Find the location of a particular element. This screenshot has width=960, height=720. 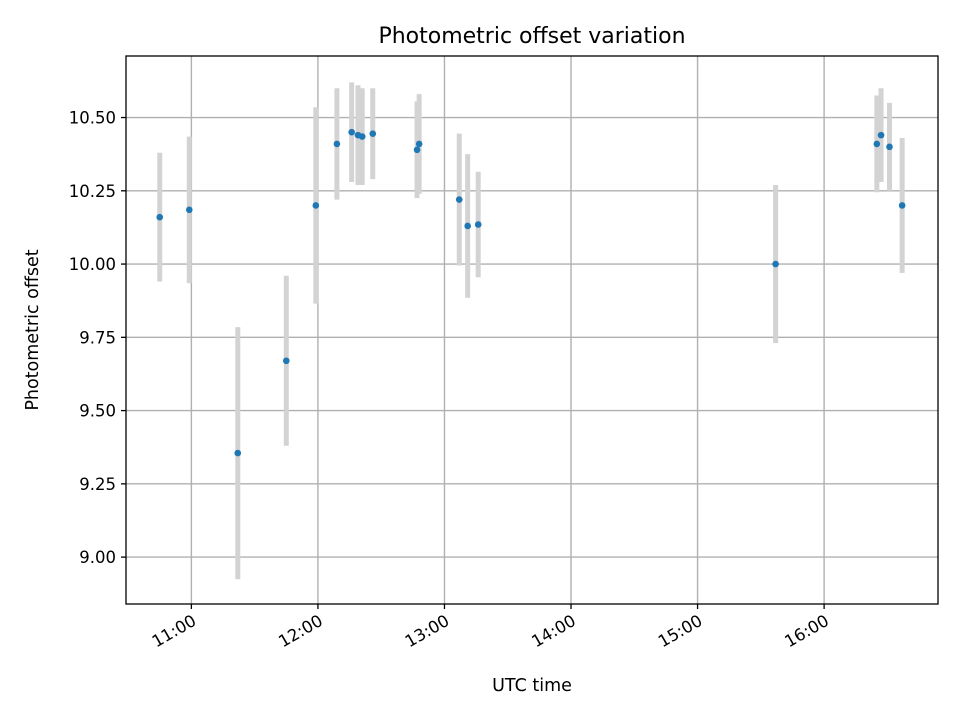

x-tick-label: 11:00 is located at coordinates (174, 631).